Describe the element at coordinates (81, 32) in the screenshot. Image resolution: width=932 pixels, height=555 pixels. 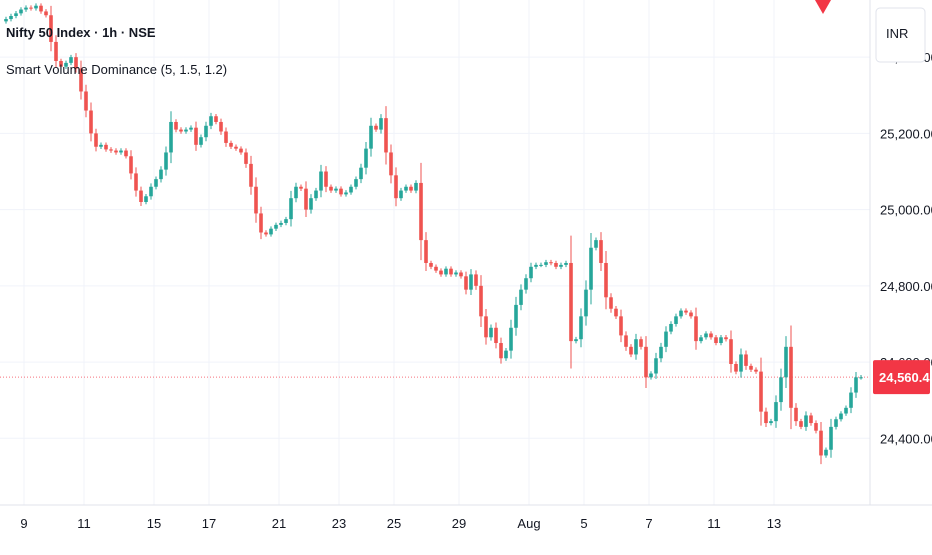
I see `chart-title: Nifty 50 Index · 1h · NSE` at that location.